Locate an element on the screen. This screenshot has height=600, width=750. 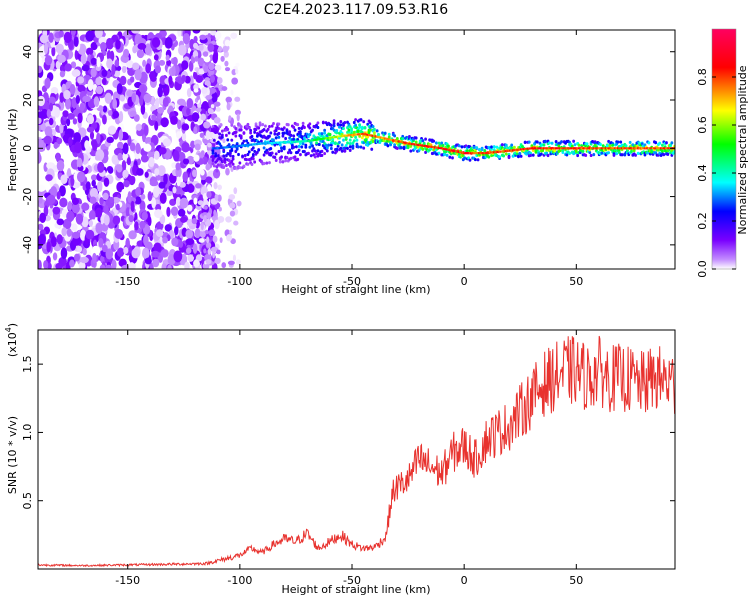
colorbar-tick-label: 0.0 is located at coordinates (702, 269).